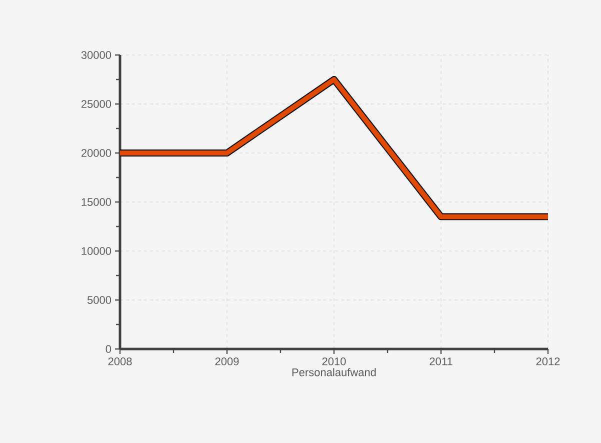  Describe the element at coordinates (334, 372) in the screenshot. I see `x-axis-title: Personalaufwand` at that location.